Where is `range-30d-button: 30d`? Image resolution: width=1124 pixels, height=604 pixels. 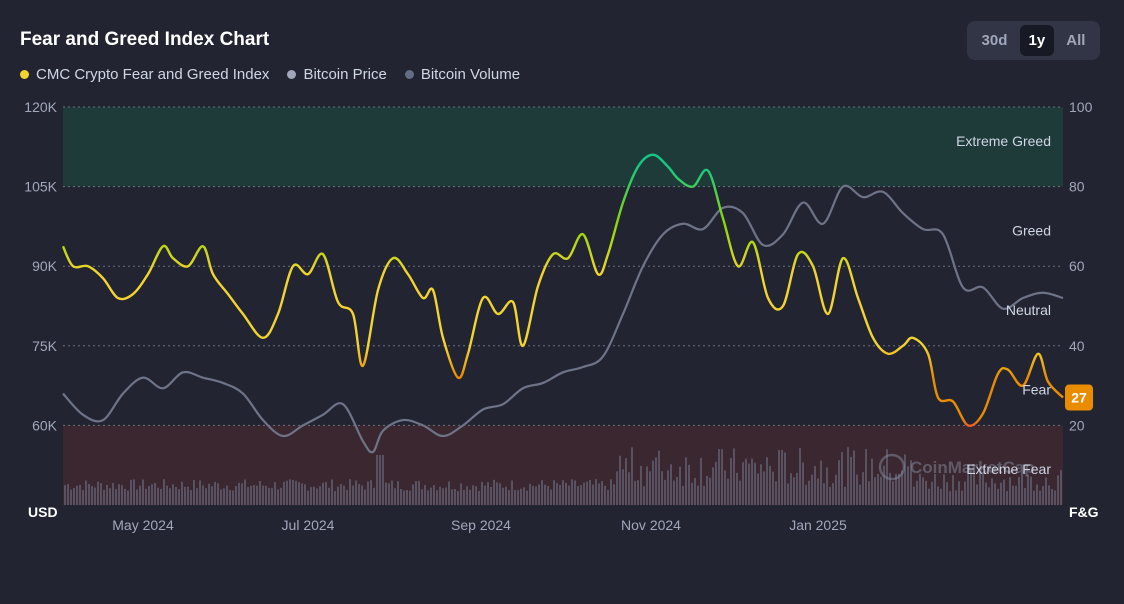
range-30d-button: 30d is located at coordinates (994, 40).